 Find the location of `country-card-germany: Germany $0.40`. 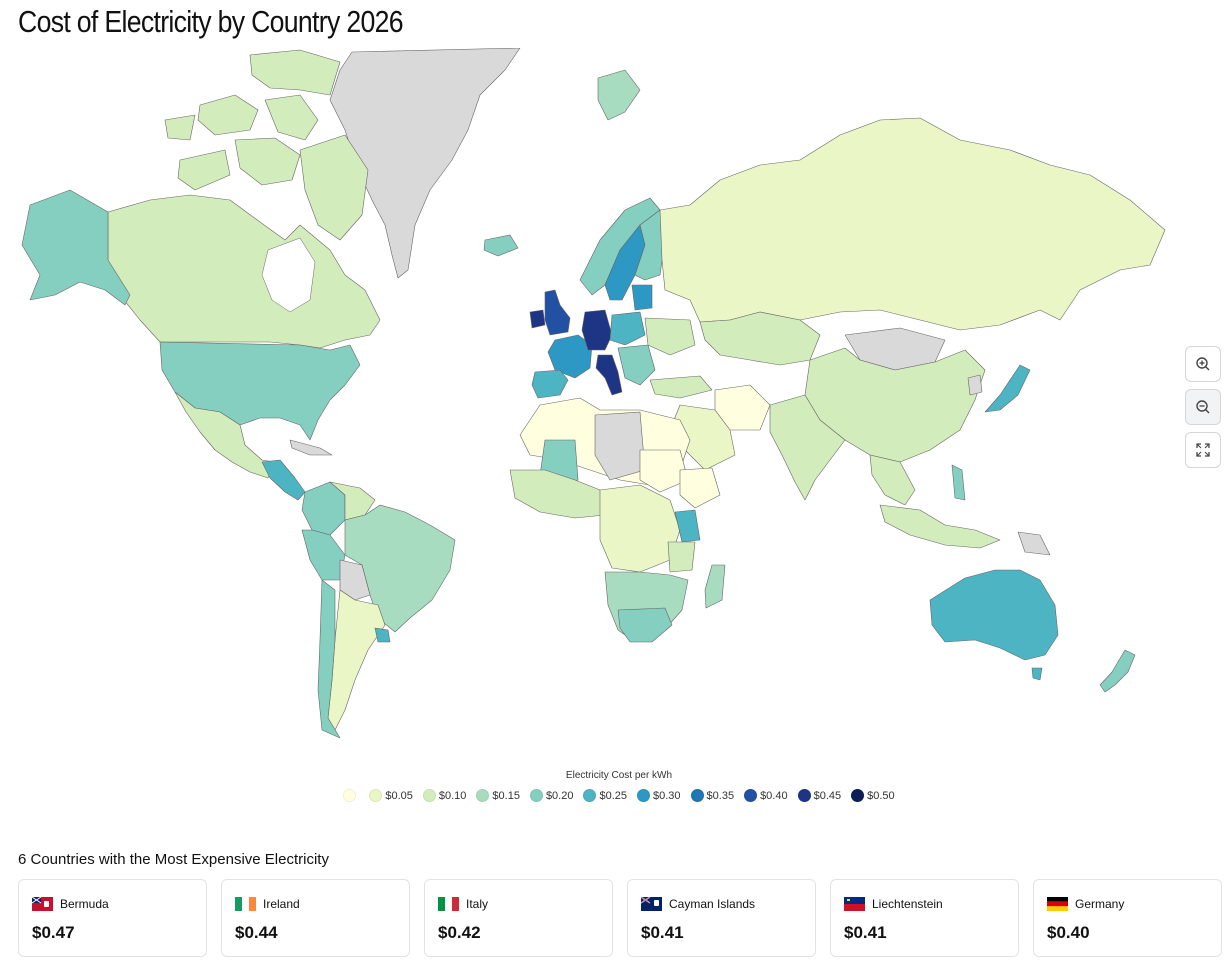

country-card-germany: Germany $0.40 is located at coordinates (1127, 918).